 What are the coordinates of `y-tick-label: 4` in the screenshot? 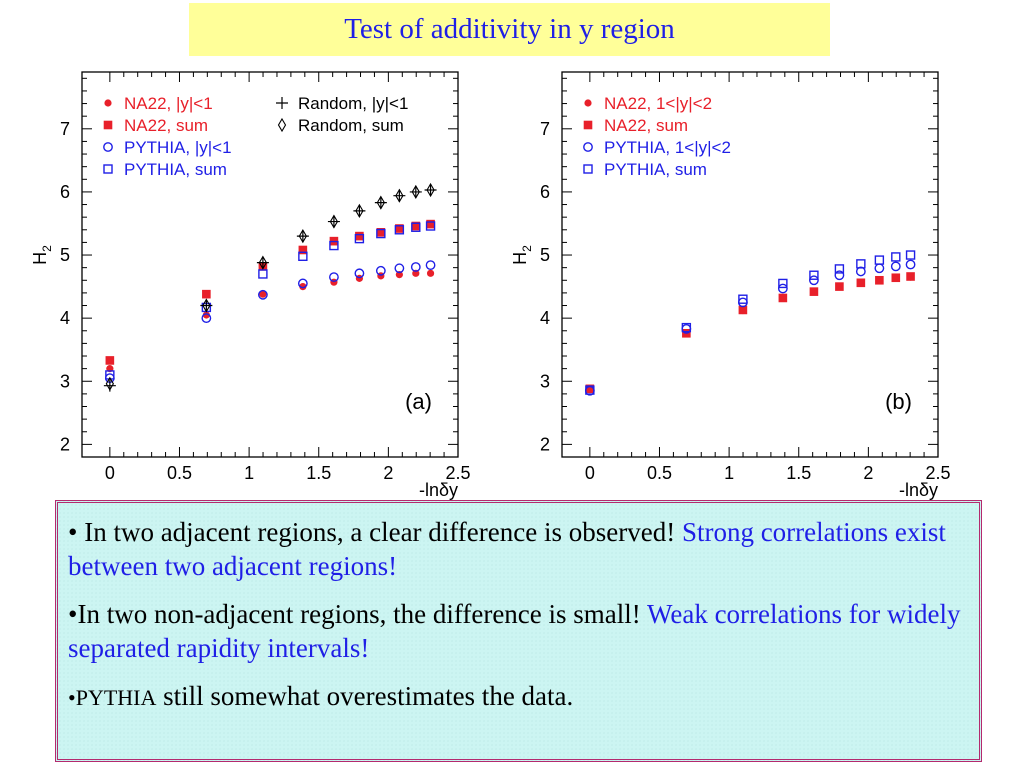 It's located at (545, 318).